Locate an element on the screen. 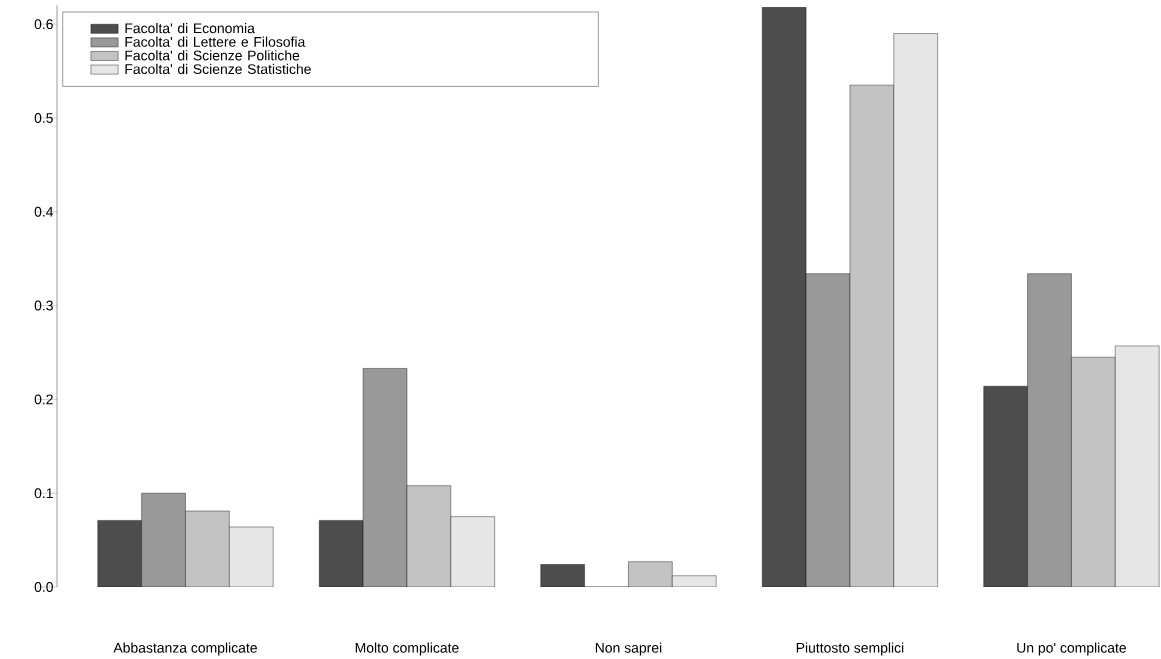 This screenshot has width=1161, height=659. legend-label: Facolta' di Scienze Statistiche is located at coordinates (218, 69).